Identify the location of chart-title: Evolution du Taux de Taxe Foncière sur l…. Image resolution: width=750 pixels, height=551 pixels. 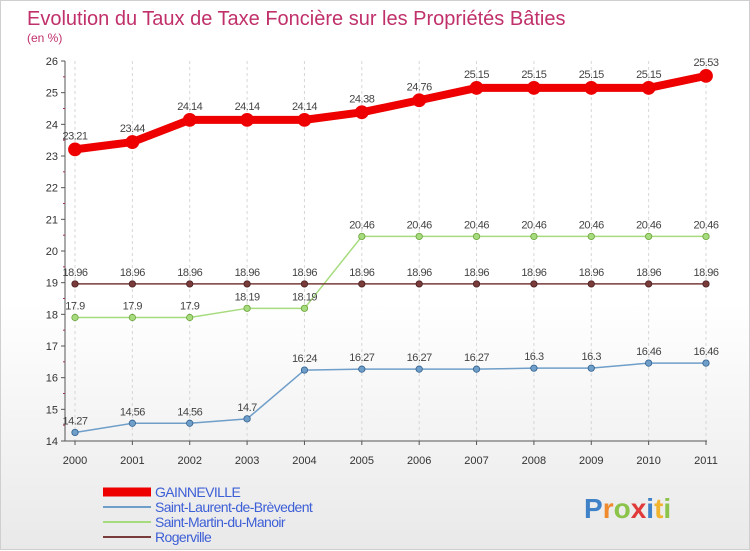
(296, 19).